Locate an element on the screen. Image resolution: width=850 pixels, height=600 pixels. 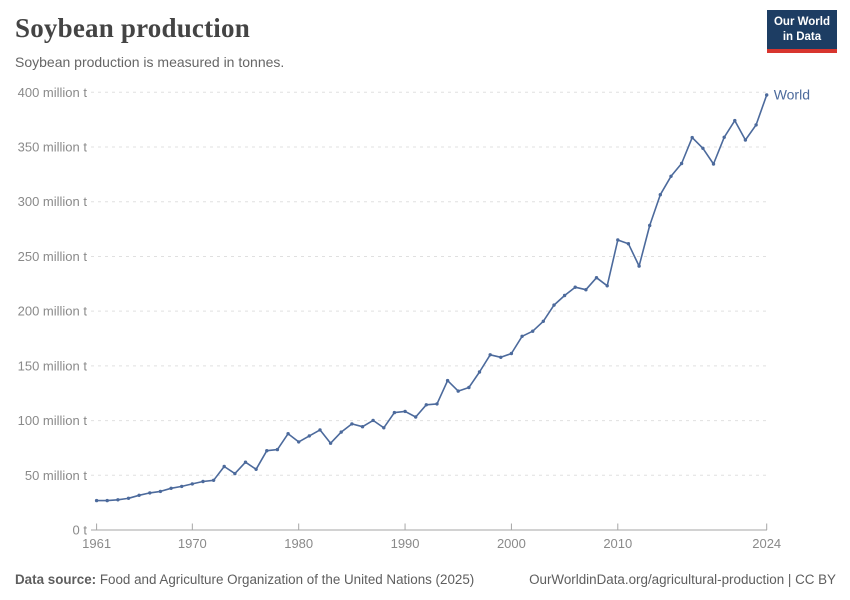
y-tick-label: 150 million t is located at coordinates (53, 365).